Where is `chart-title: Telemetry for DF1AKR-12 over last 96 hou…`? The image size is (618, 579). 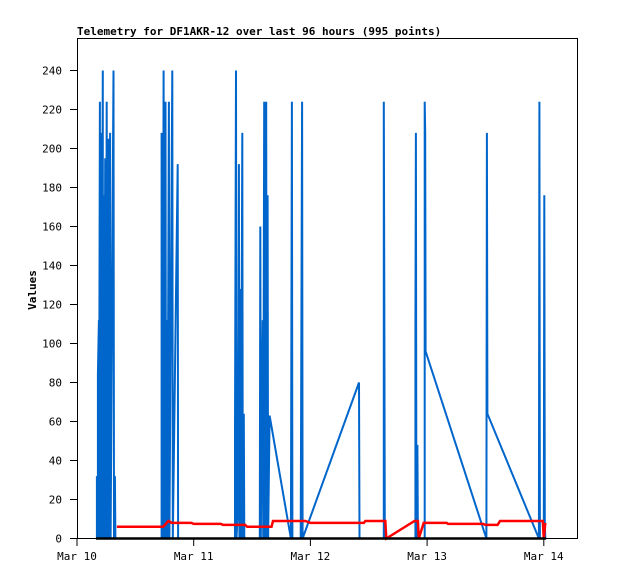 chart-title: Telemetry for DF1AKR-12 over last 96 hou… is located at coordinates (259, 31).